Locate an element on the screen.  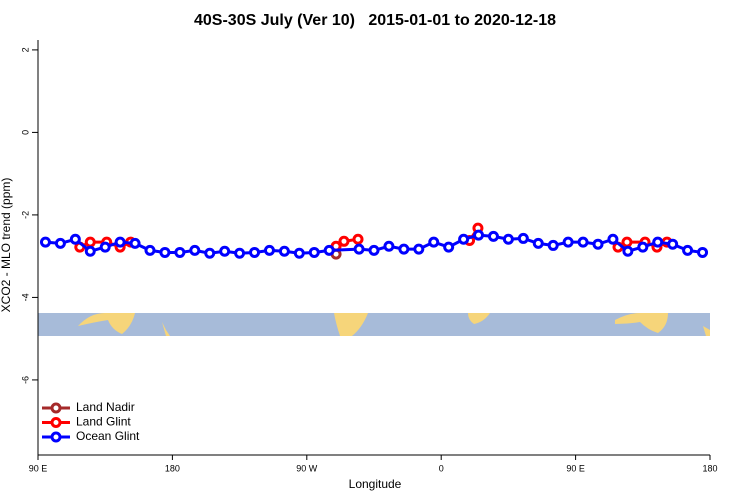
y-axis-label: XCO2 - MLO trend (ppm) is located at coordinates (6, 245).